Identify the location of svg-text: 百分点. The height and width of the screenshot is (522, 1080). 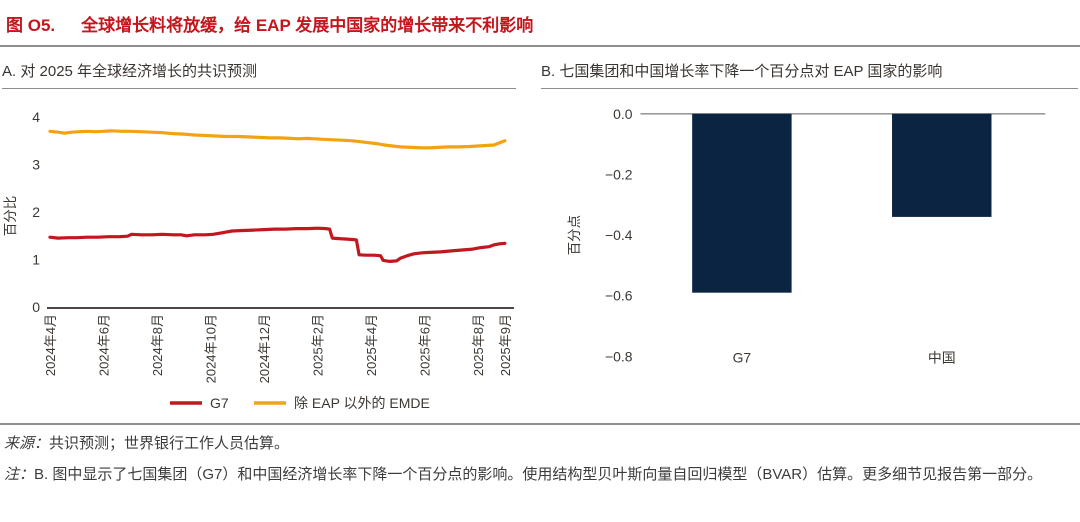
(574, 235).